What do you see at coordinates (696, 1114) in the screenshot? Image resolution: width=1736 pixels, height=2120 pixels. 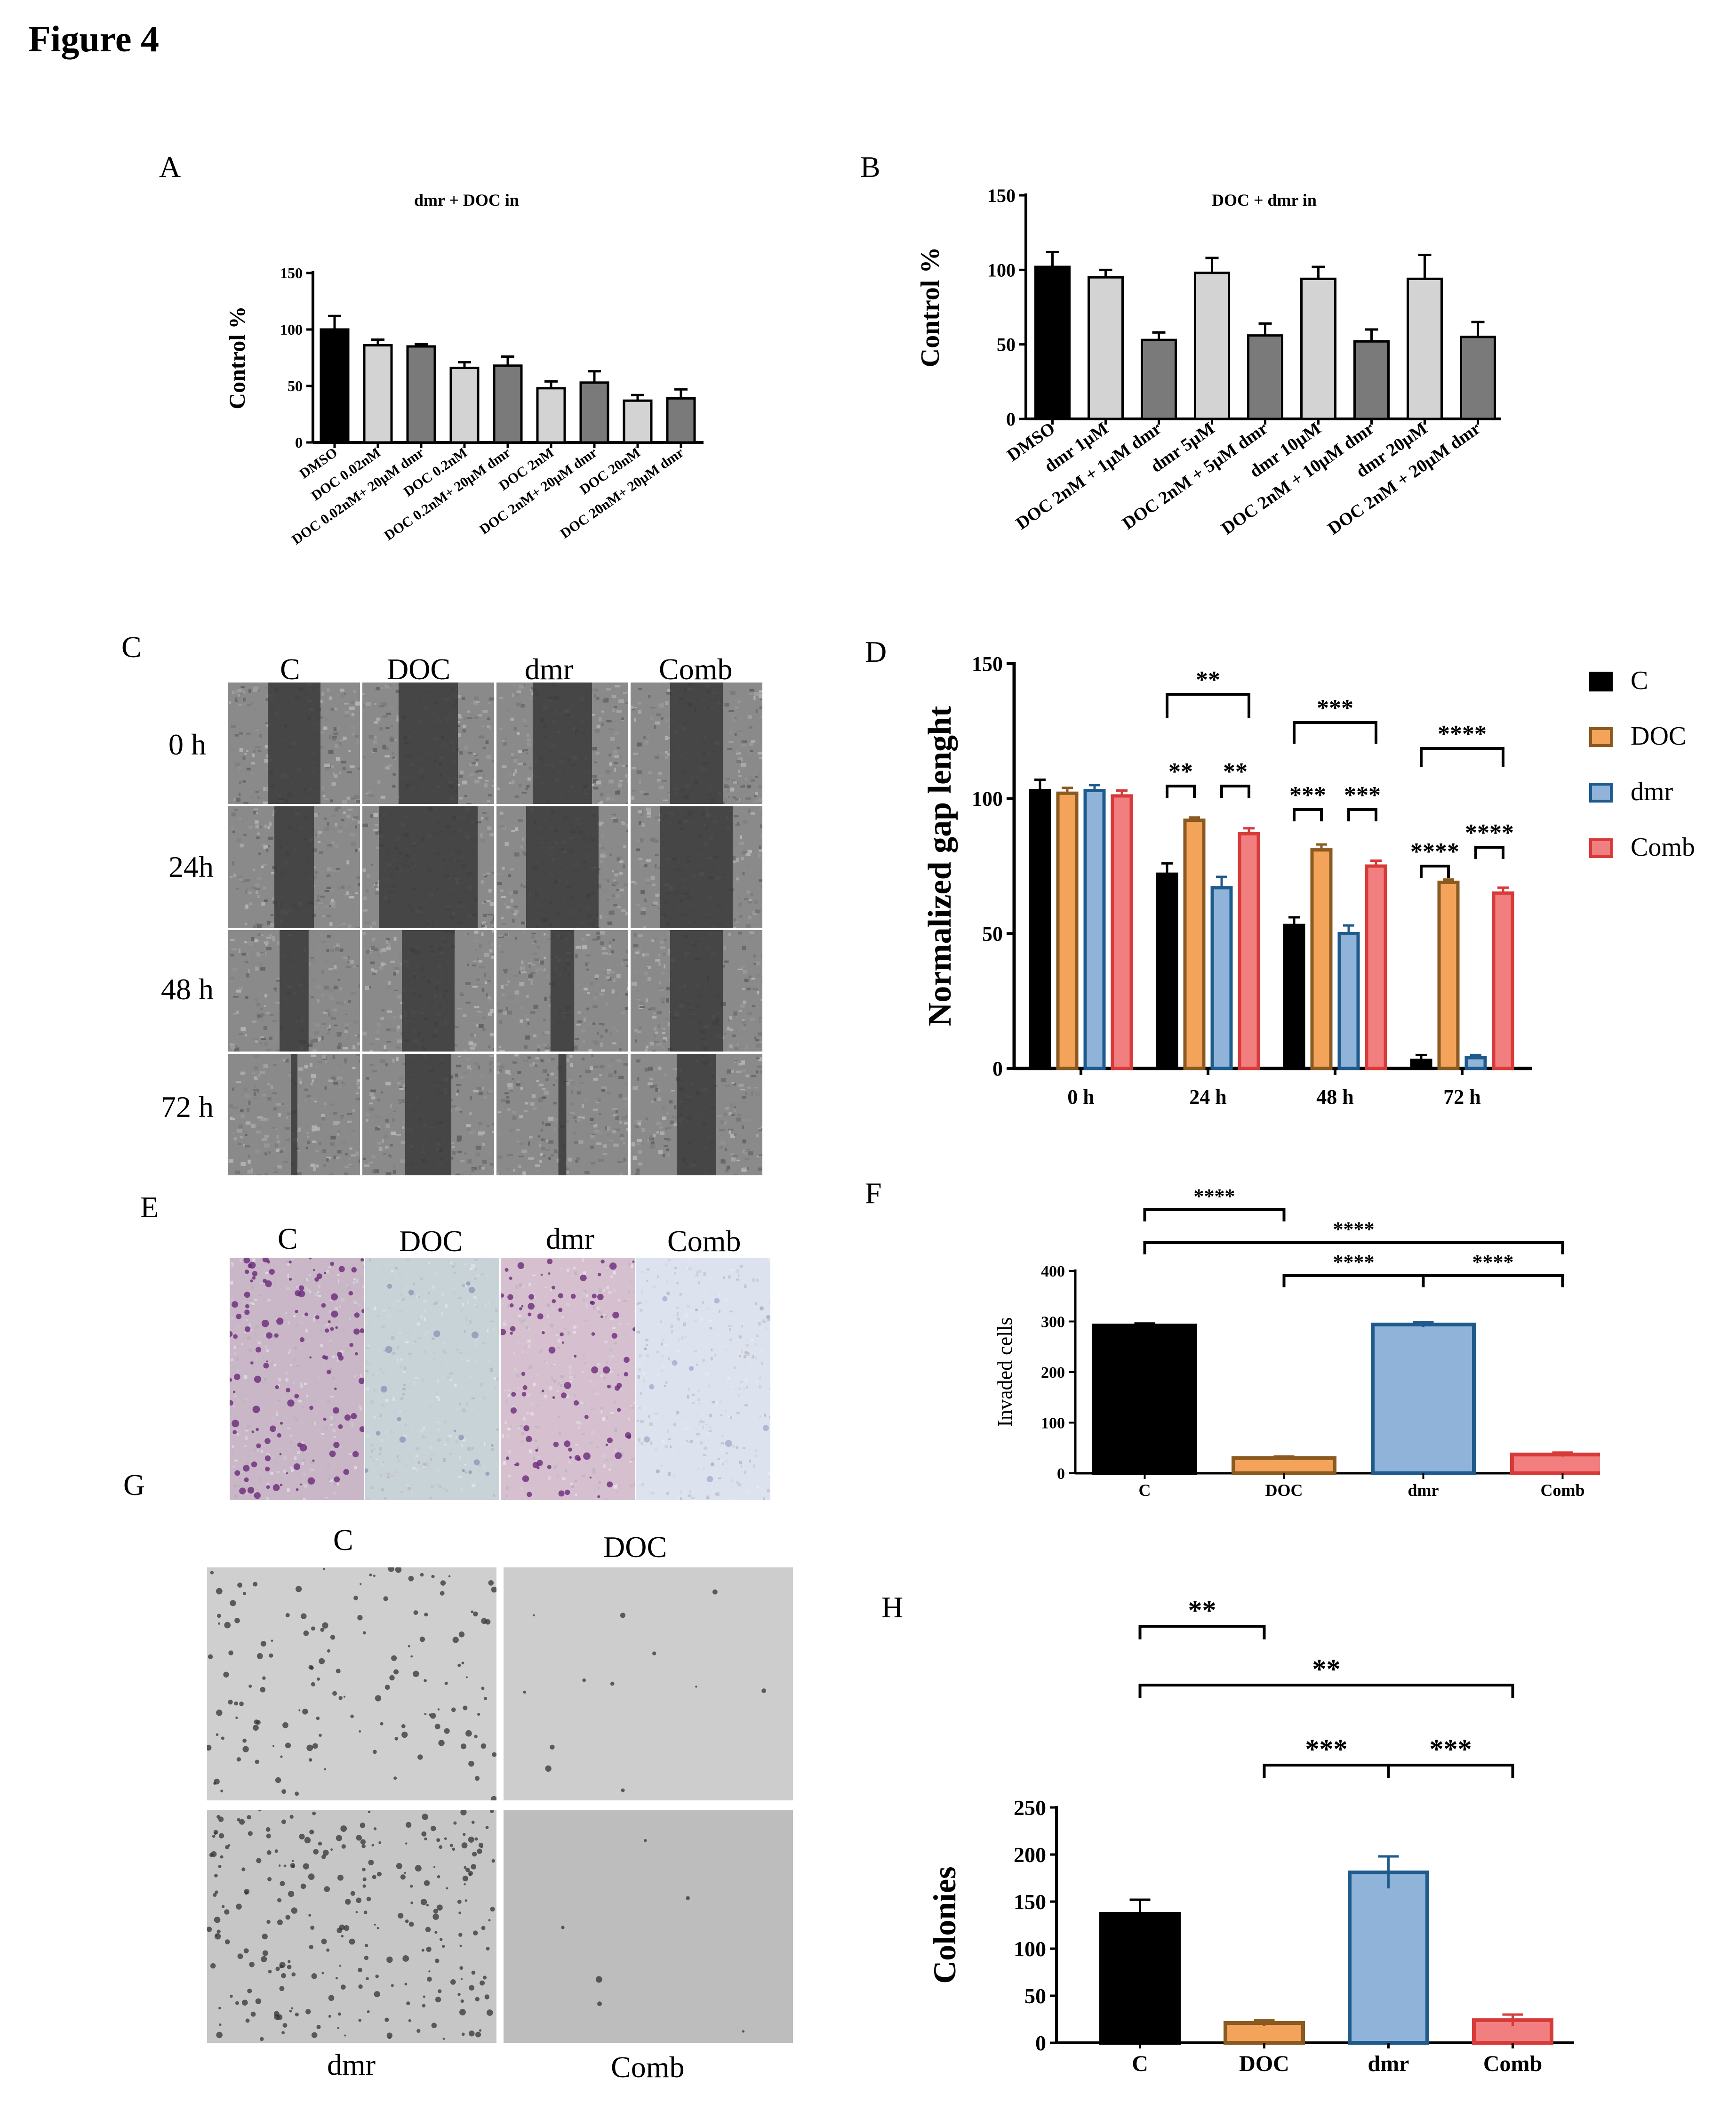 I see `scratch-image-r3-c3` at bounding box center [696, 1114].